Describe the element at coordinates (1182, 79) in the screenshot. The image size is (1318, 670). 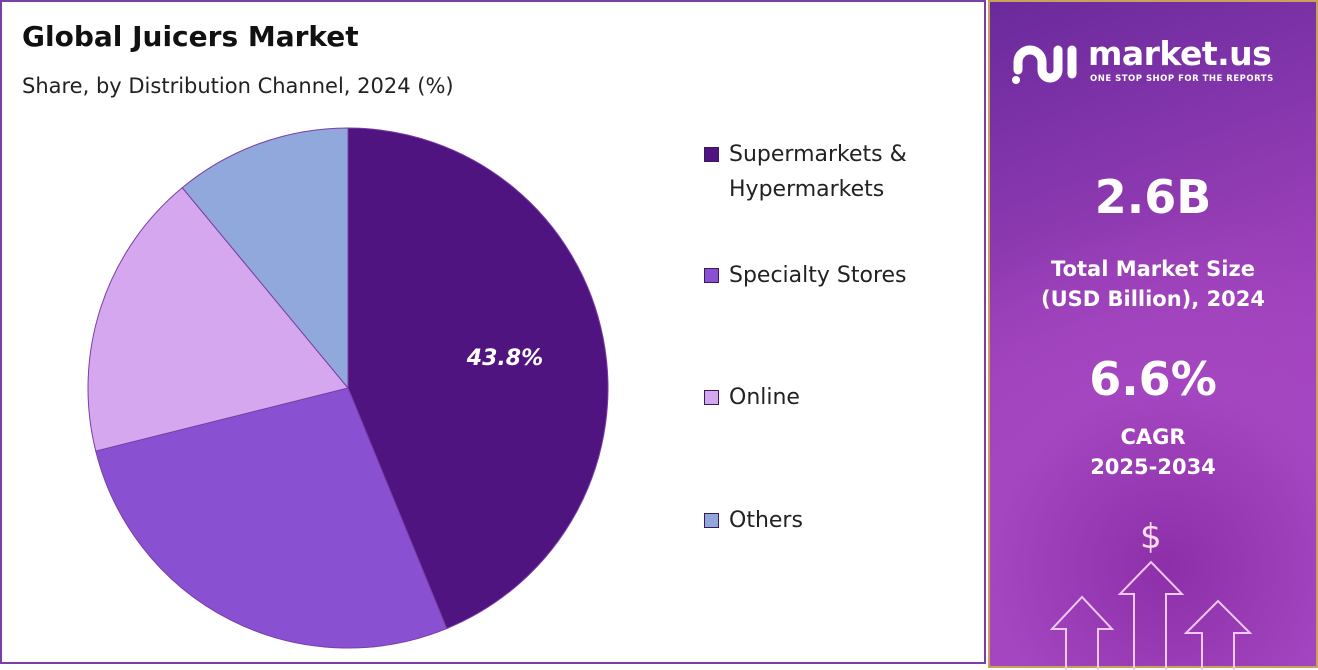
I see `logo-tagline: ONE STOP SHOP FOR THE REPORTS` at that location.